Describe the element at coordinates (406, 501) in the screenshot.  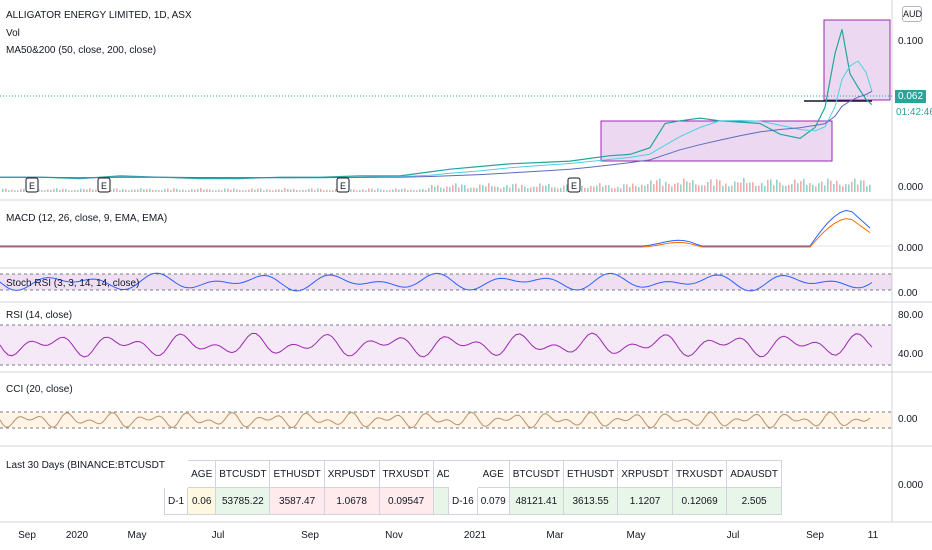
I see `data-cell: 0.09547` at that location.